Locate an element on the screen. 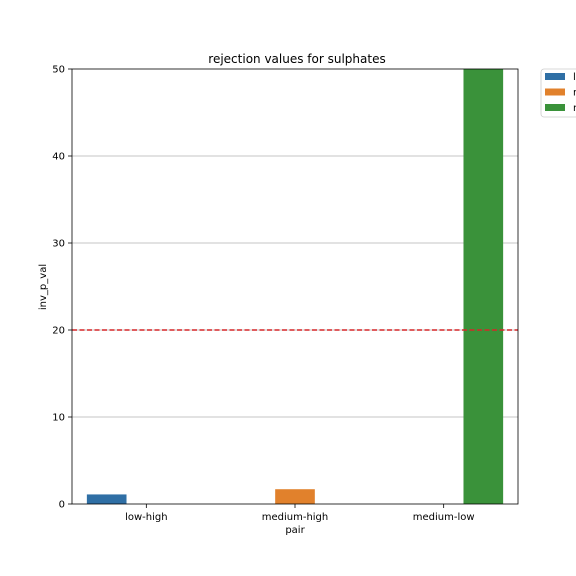  legend: lmm is located at coordinates (558, 93).